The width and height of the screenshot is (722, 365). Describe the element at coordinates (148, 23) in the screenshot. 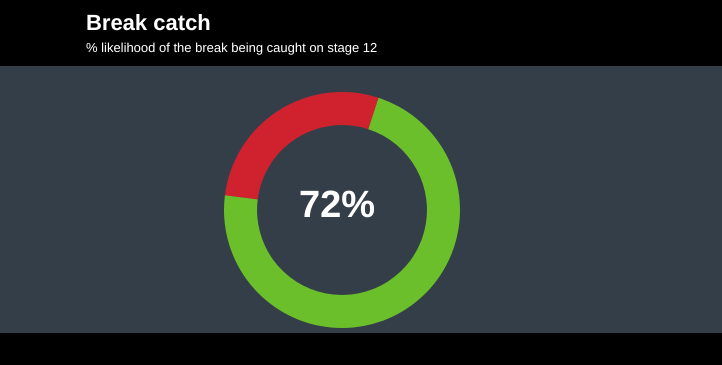

I see `chart-title: Break catch` at that location.